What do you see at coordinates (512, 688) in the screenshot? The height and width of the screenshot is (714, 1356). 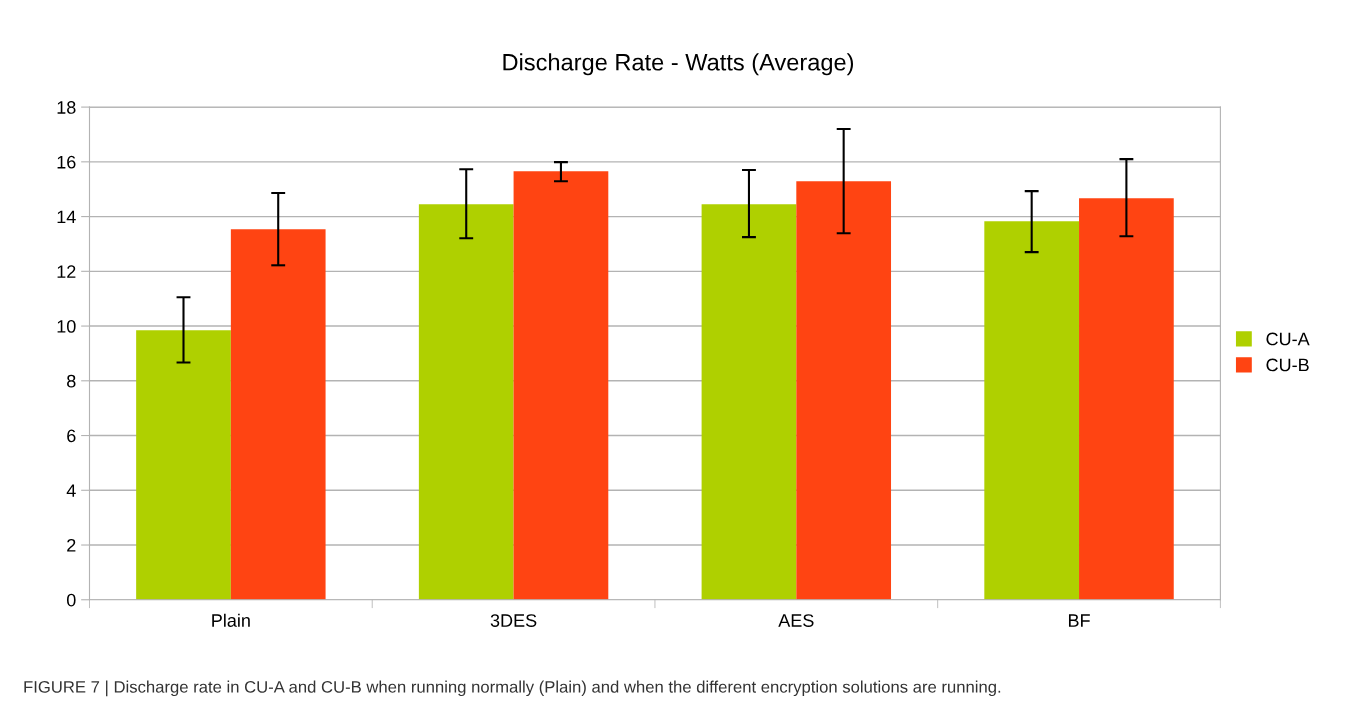 I see `caption: FIGURE 7 | Discharge rate in CU-A and CU-B when running normally (Plain) and when the different encryption solutions are running.` at bounding box center [512, 688].